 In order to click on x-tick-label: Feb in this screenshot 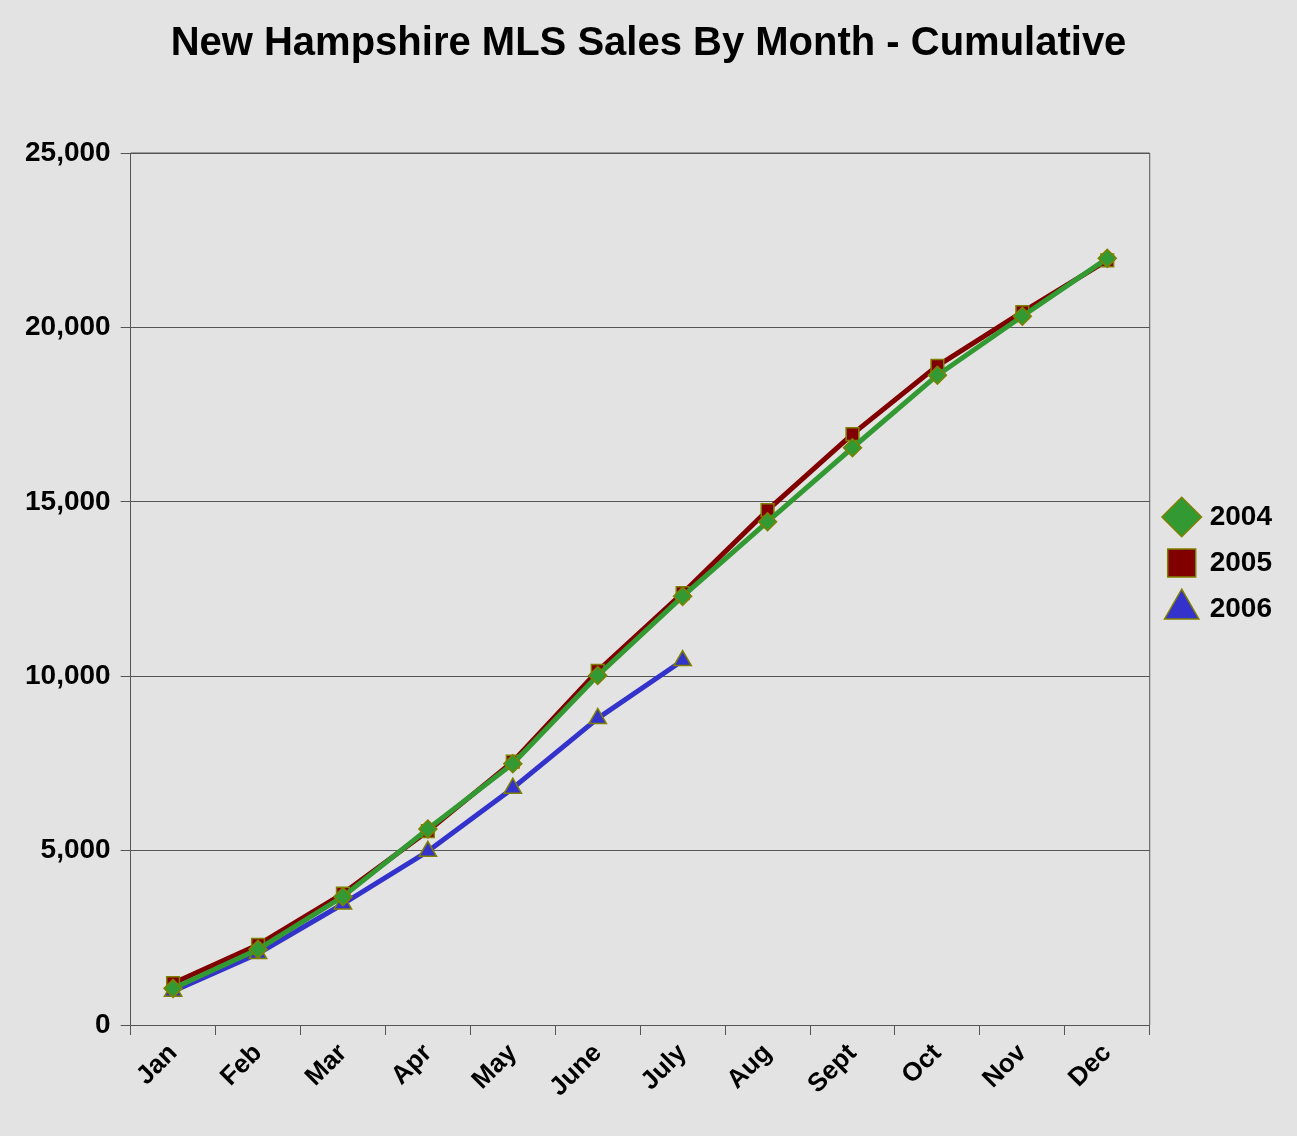, I will do `click(240, 1064)`.